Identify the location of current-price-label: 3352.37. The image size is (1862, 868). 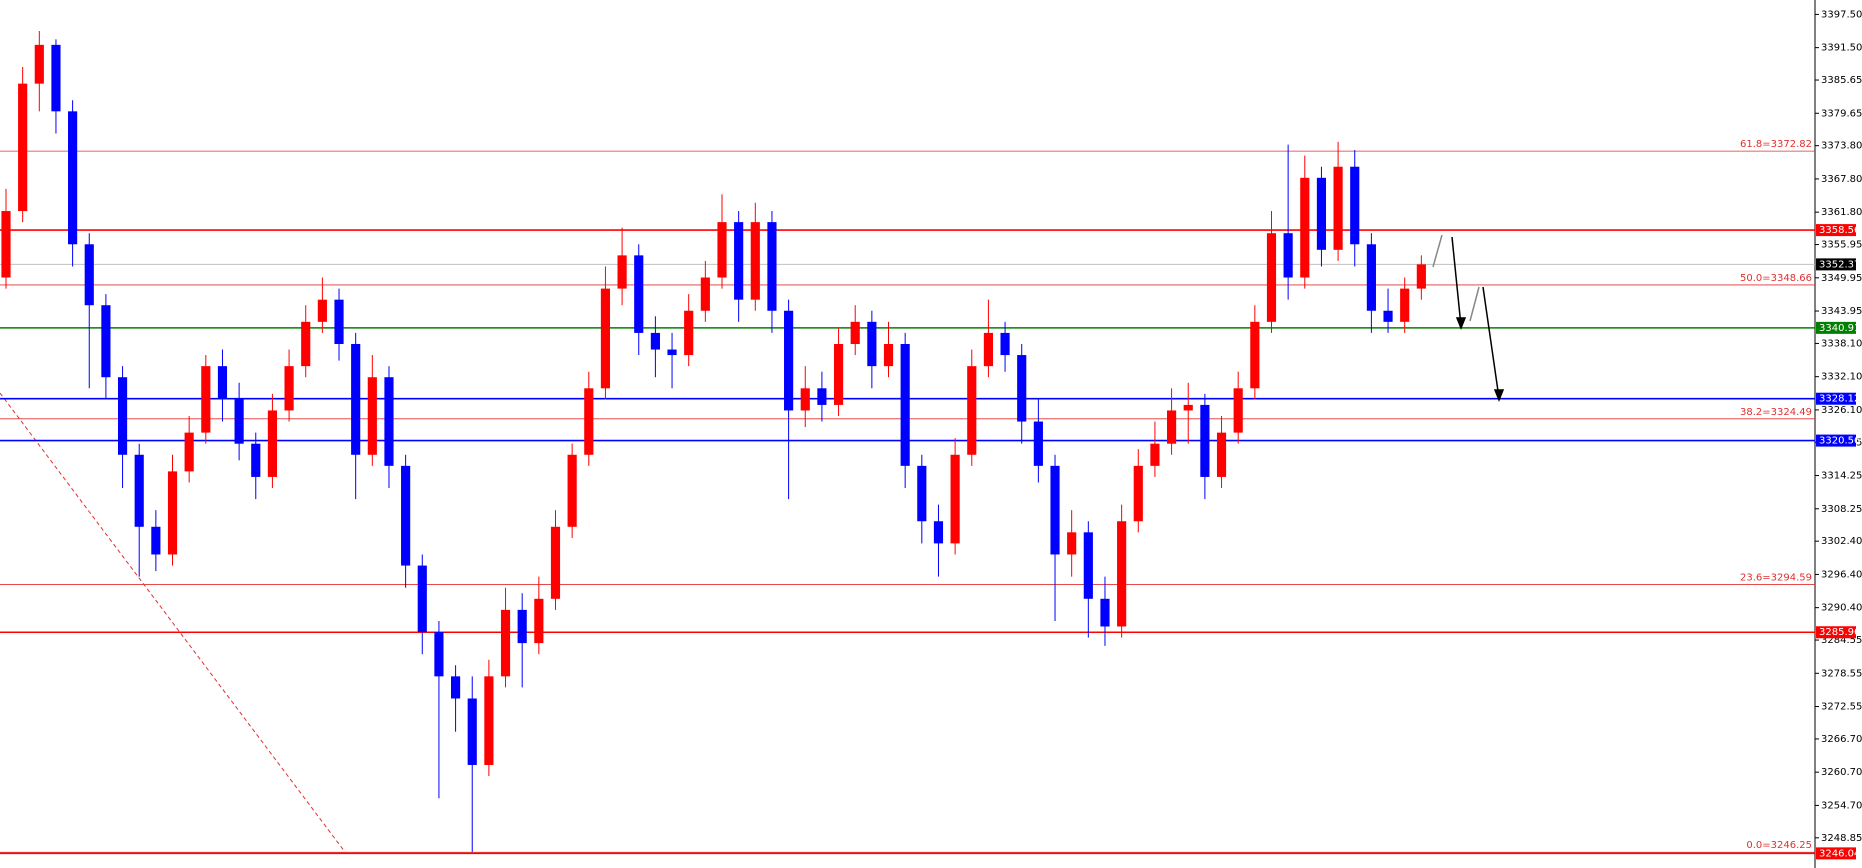
(1839, 264).